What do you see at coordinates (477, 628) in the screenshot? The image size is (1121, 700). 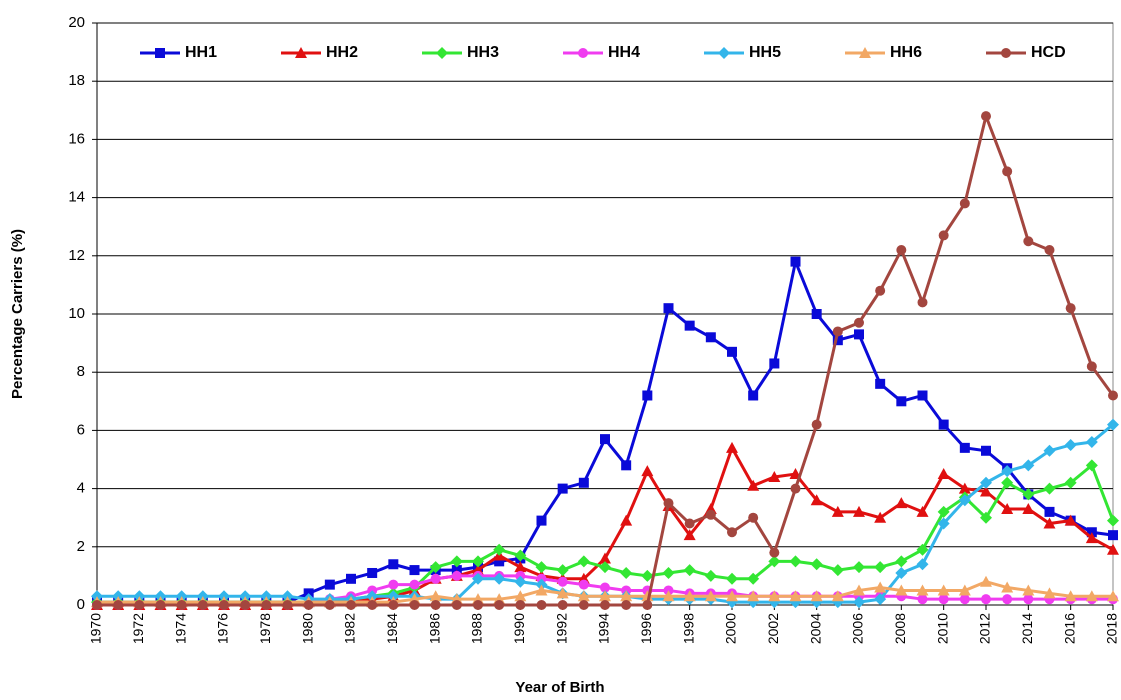 I see `x-tick-label: 1988` at bounding box center [477, 628].